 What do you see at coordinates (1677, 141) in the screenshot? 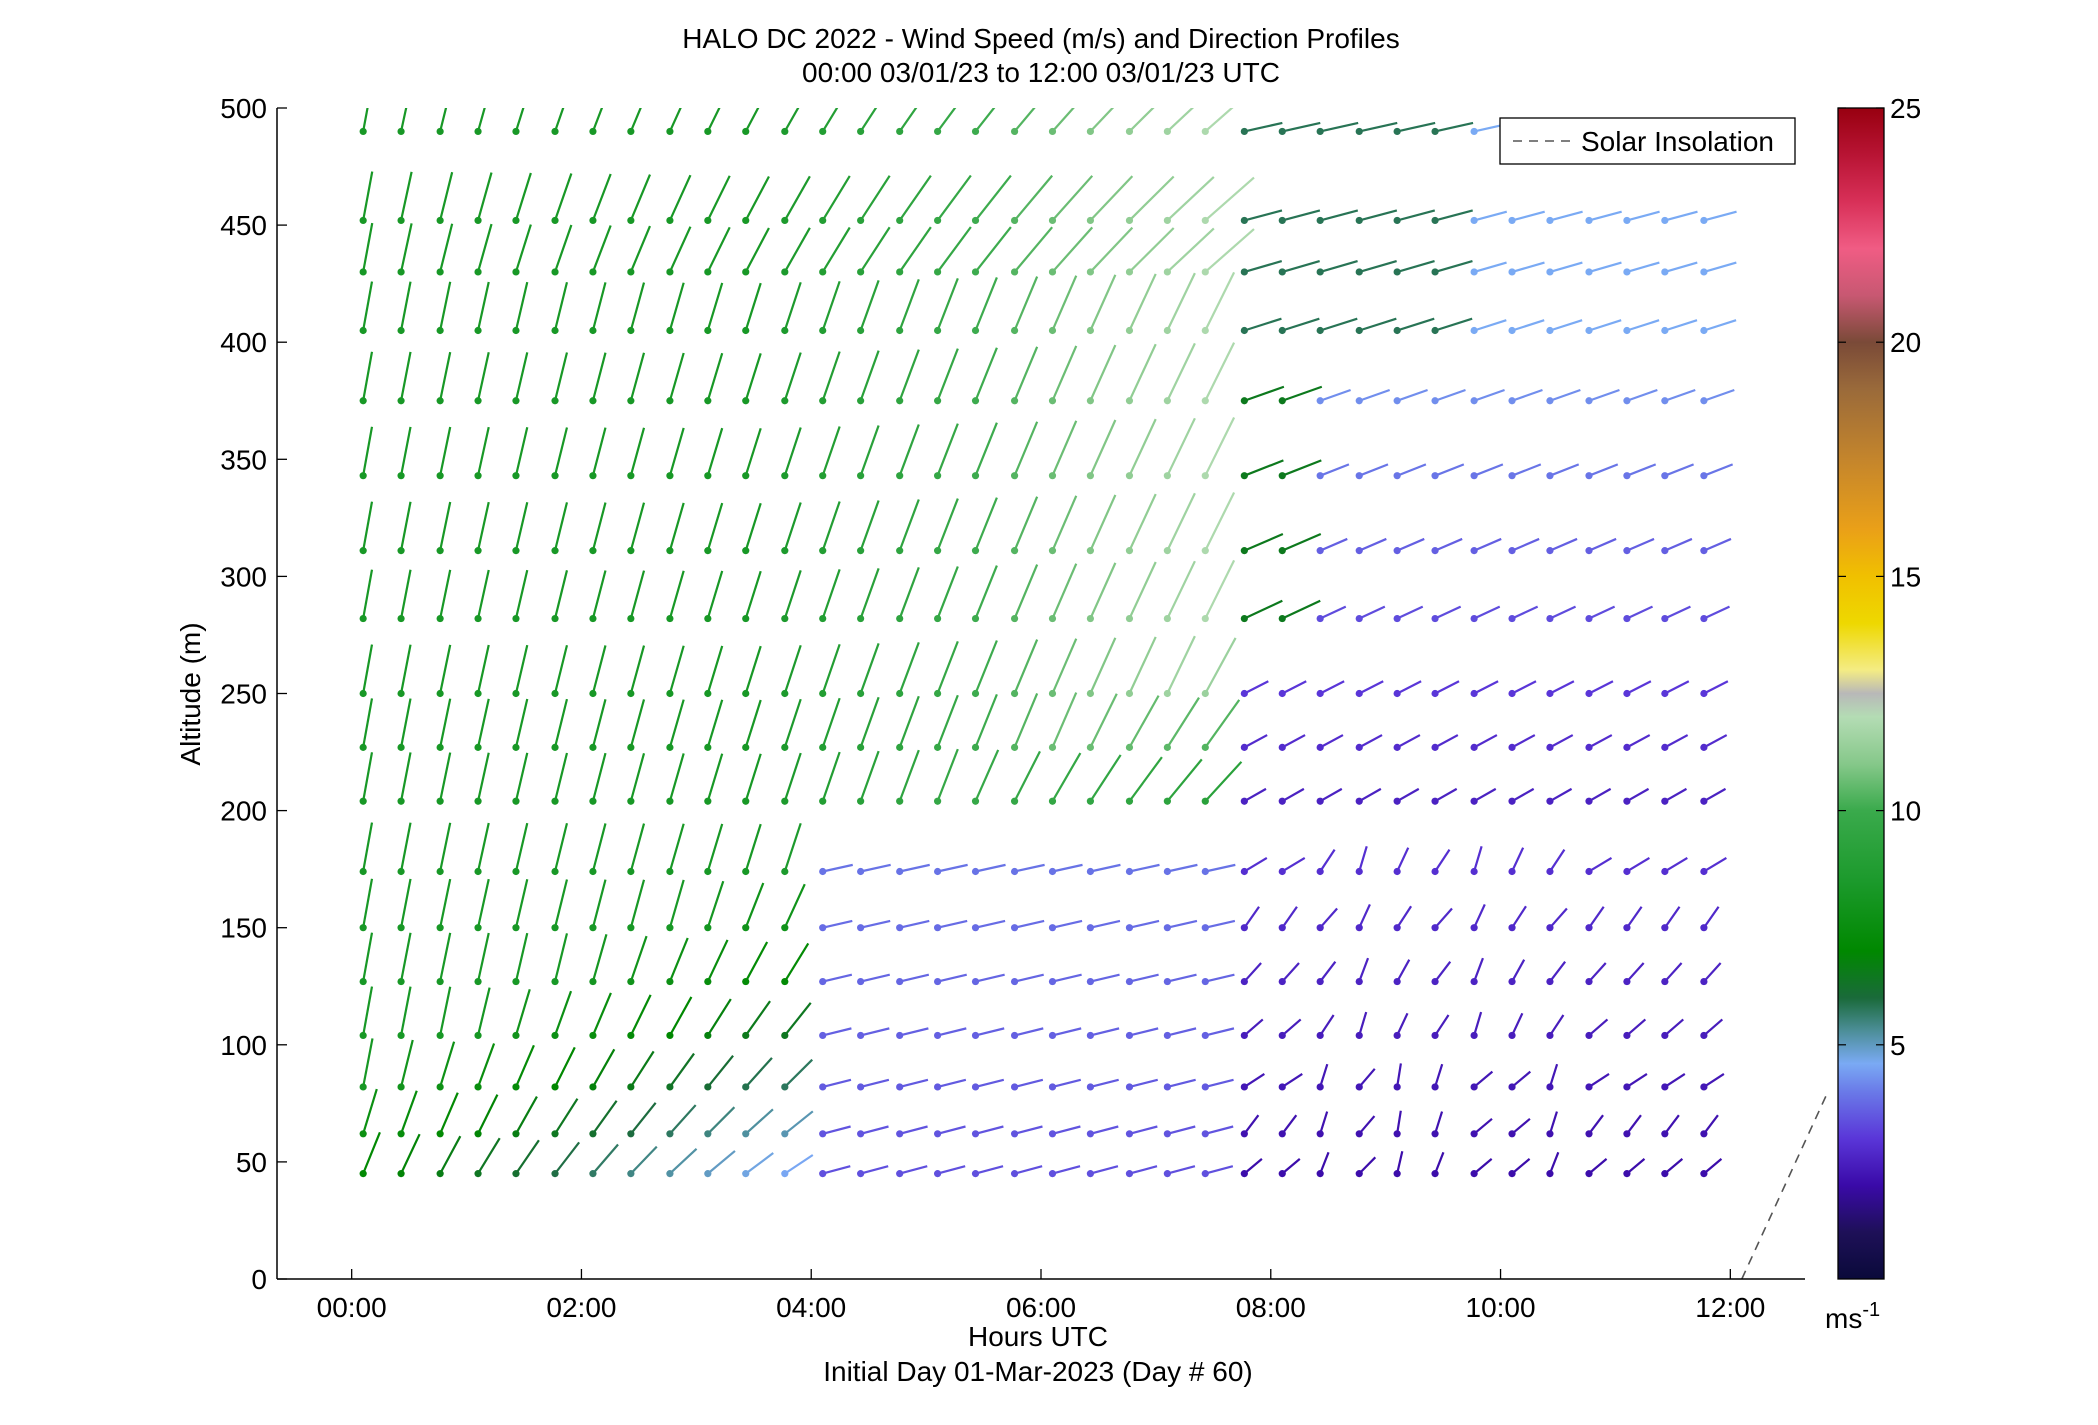
I see `legend-label-solar-insolation: Solar Insolation` at bounding box center [1677, 141].